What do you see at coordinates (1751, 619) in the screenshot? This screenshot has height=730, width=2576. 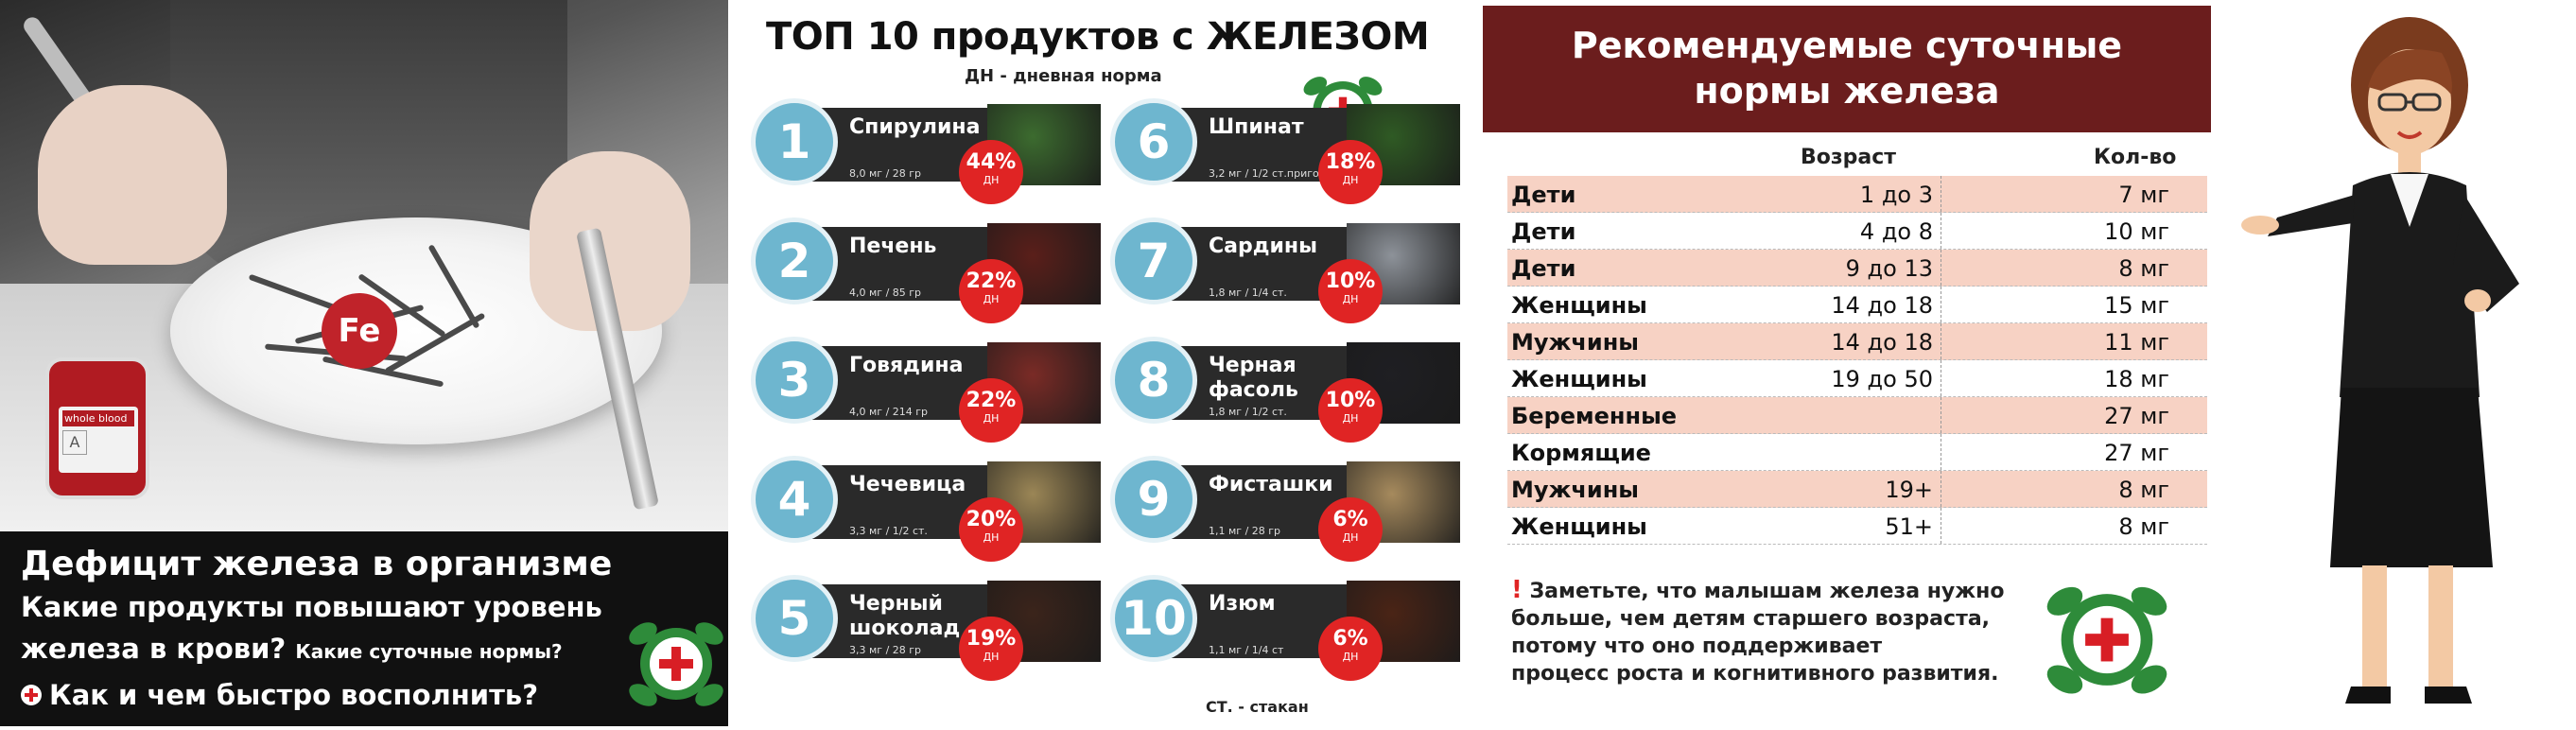 I see `note-line: больше, чем детям старшего возраста,` at bounding box center [1751, 619].